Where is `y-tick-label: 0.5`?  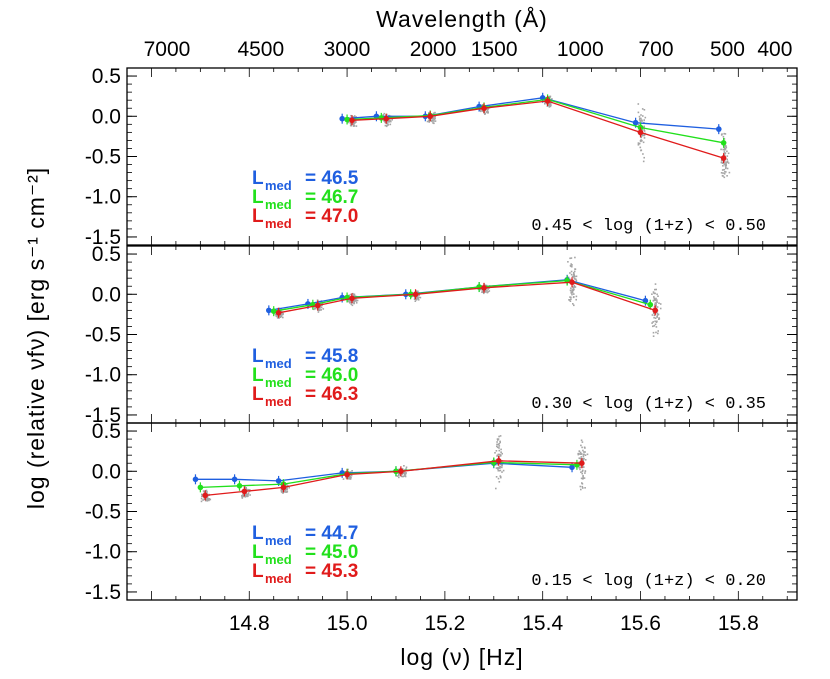 y-tick-label: 0.5 is located at coordinates (106, 254).